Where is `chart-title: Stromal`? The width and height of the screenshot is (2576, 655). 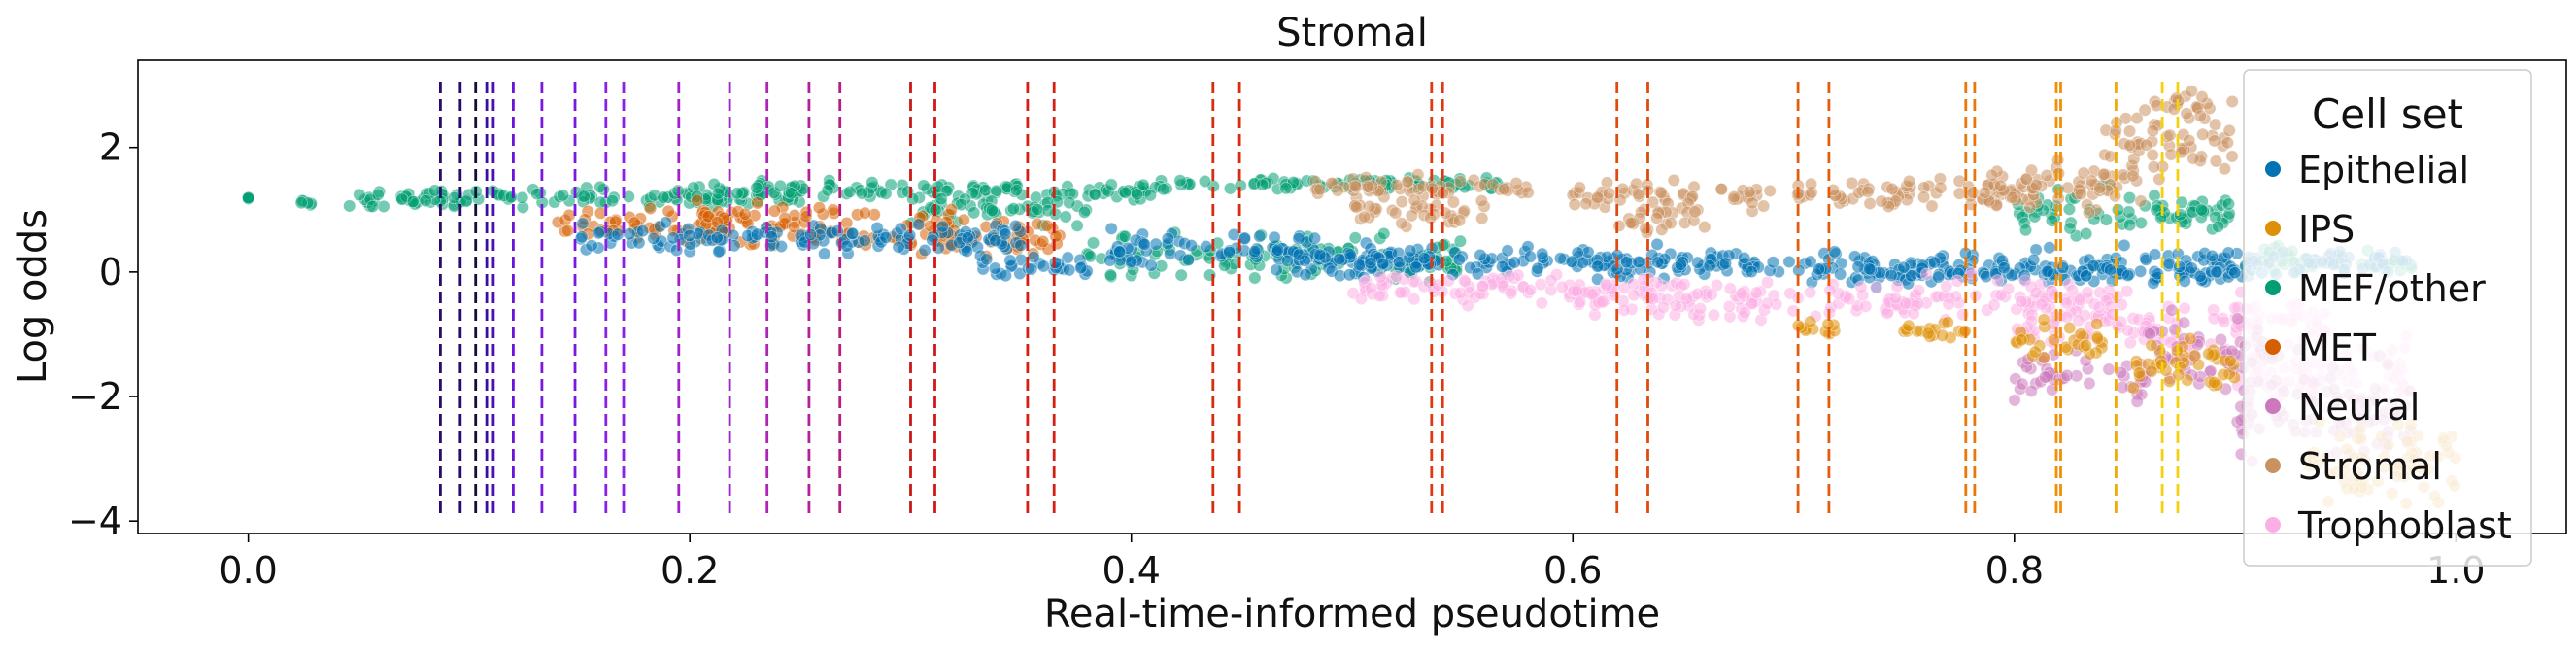 chart-title: Stromal is located at coordinates (1352, 33).